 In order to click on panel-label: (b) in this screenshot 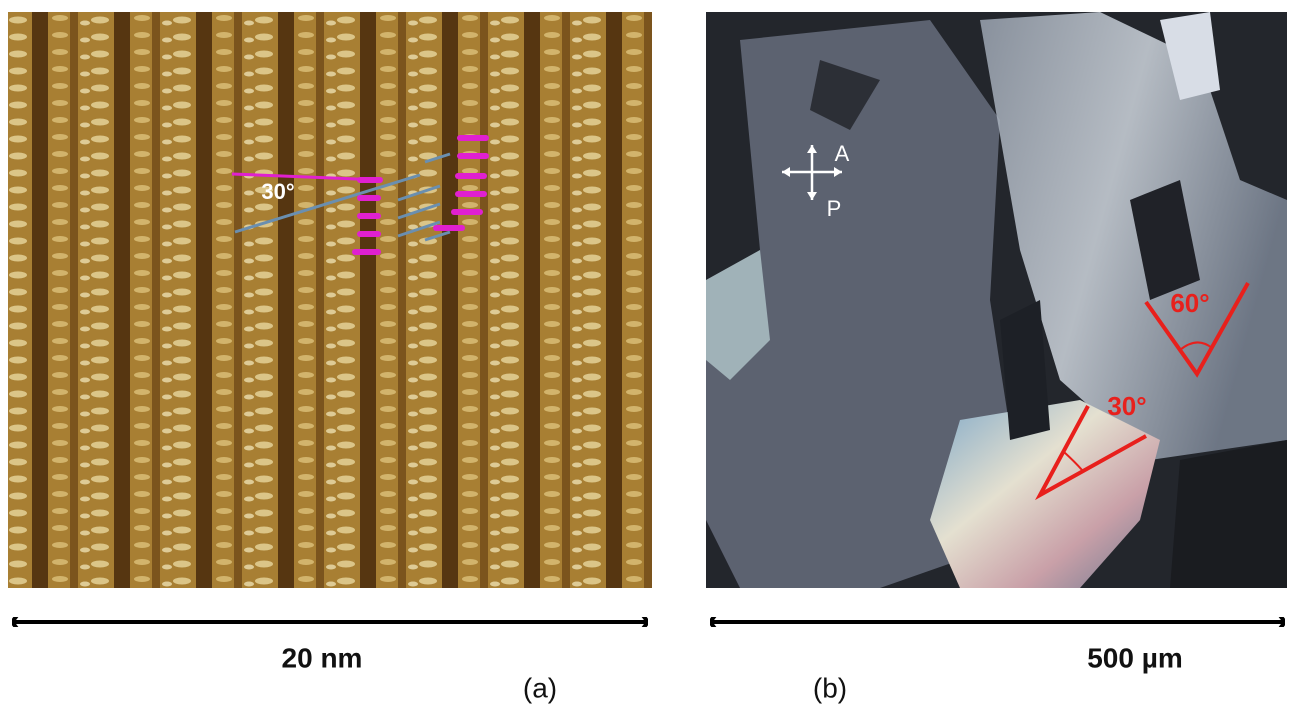, I will do `click(830, 687)`.